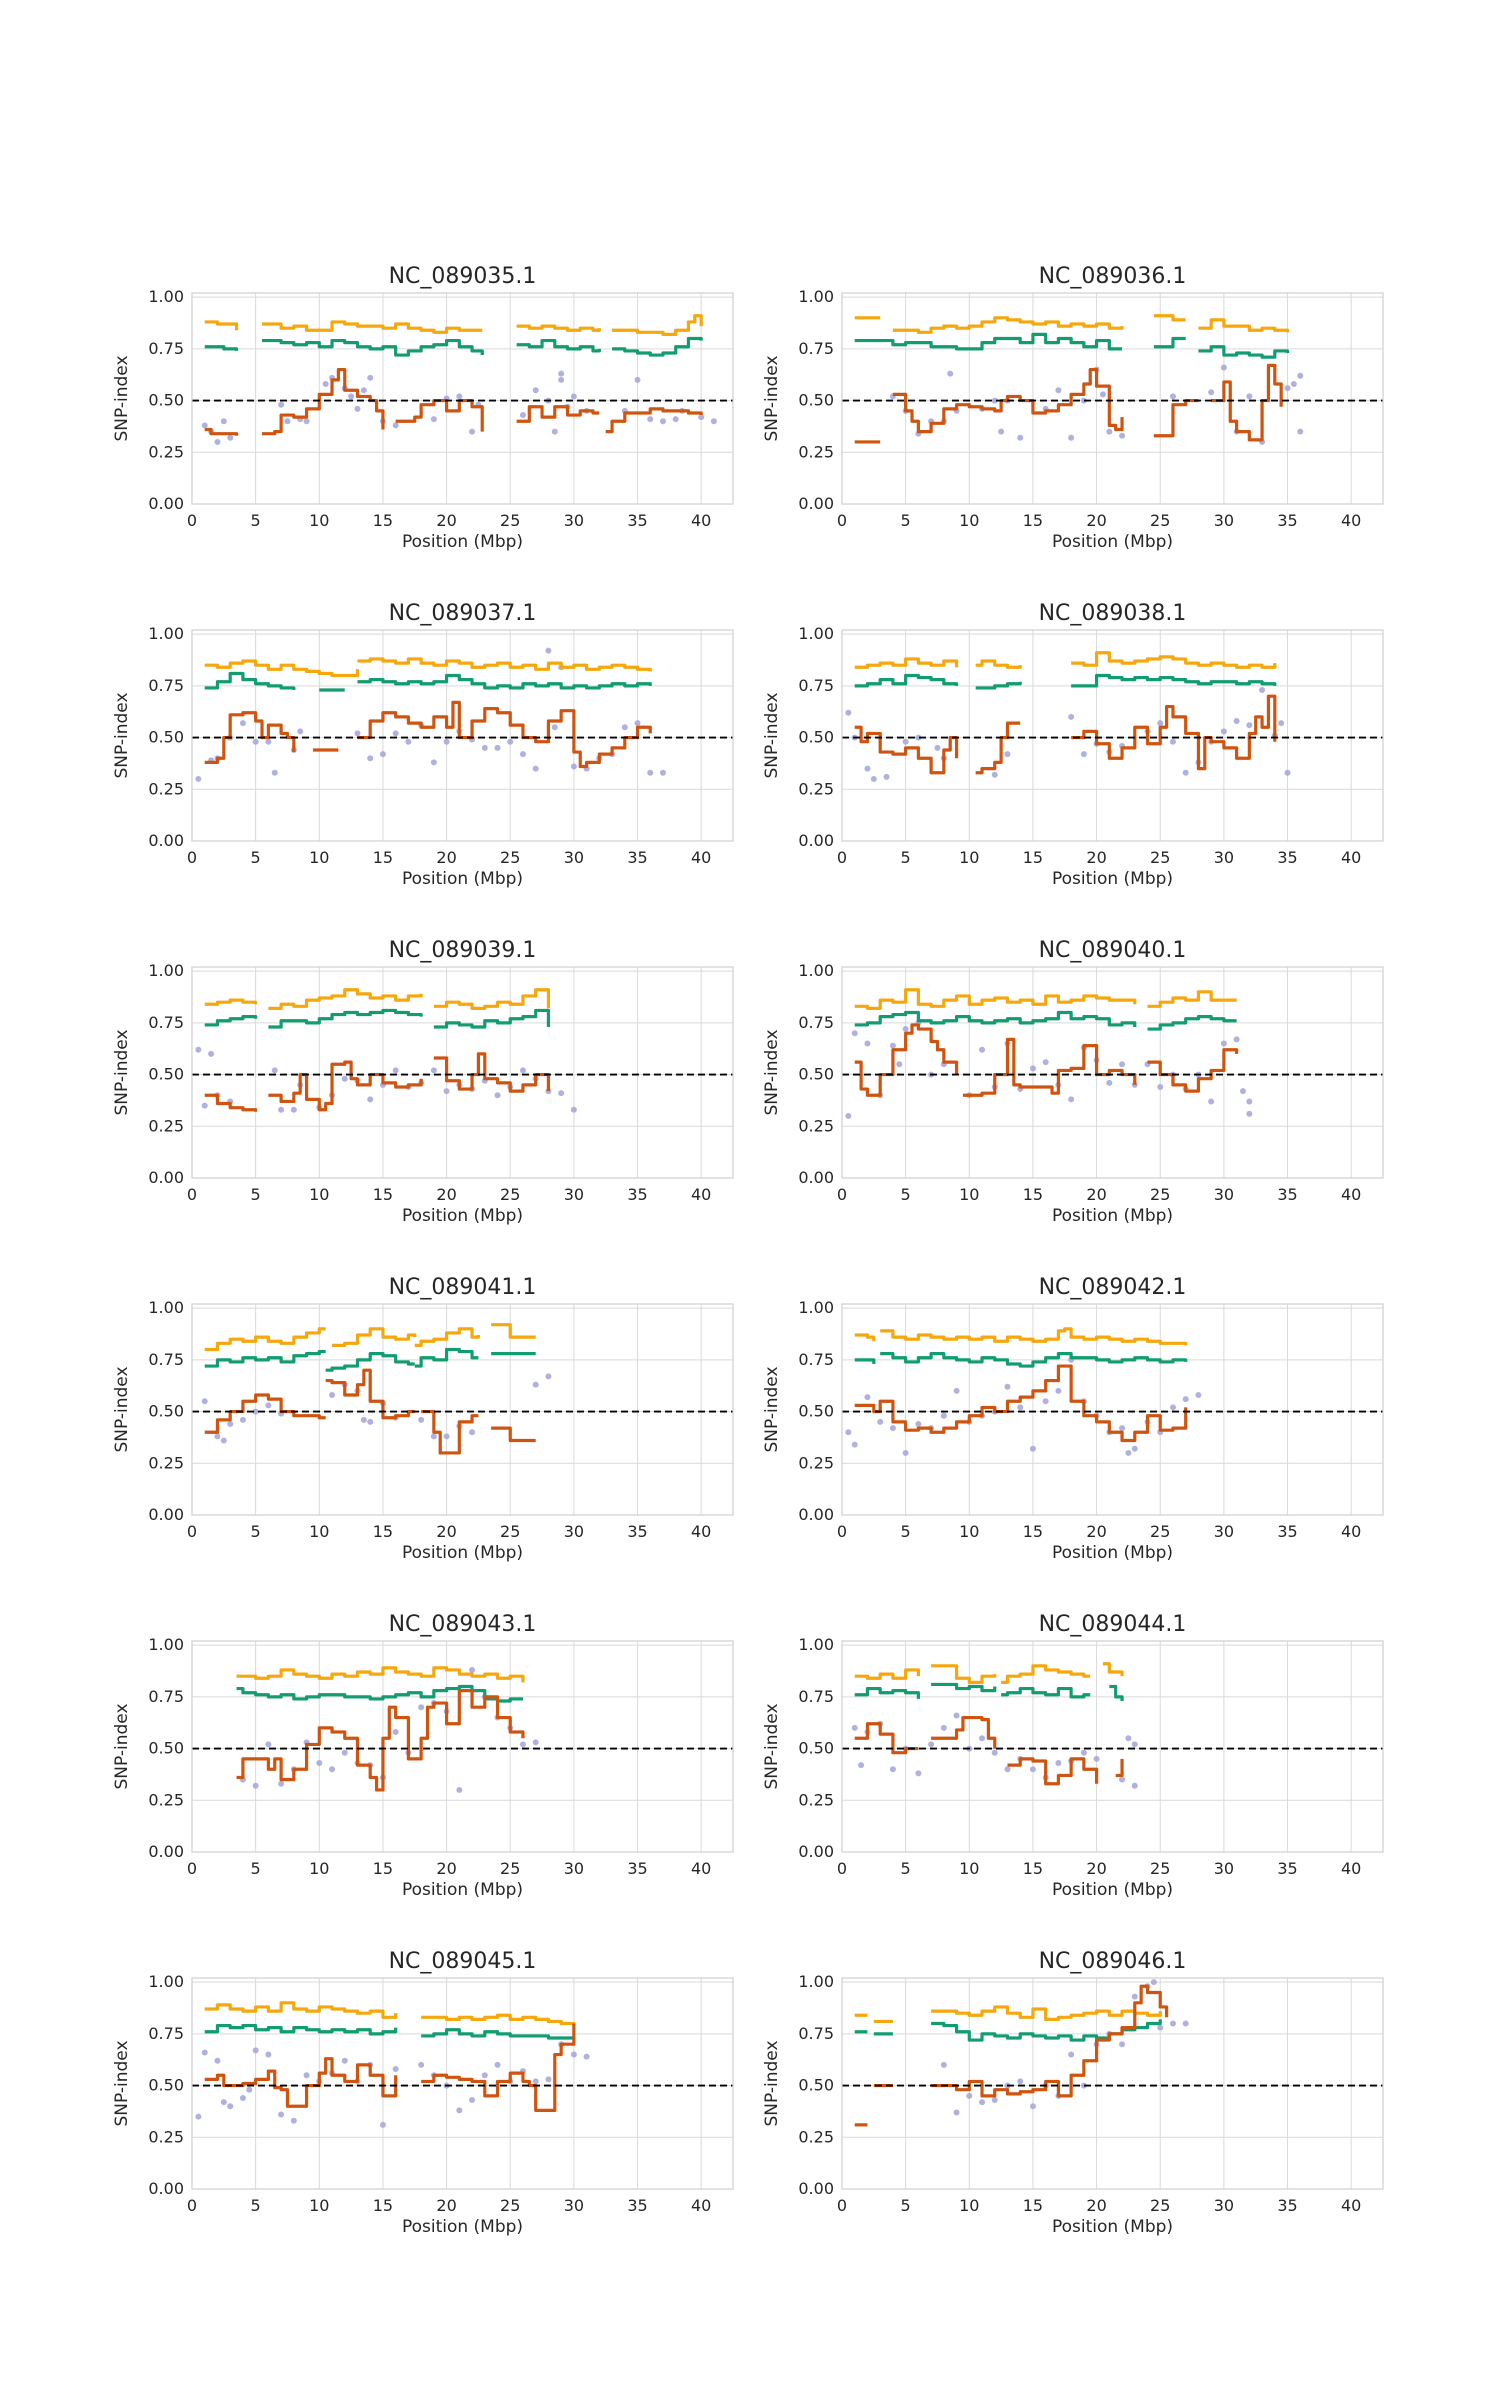 This screenshot has height=2400, width=1500. Describe the element at coordinates (166, 1462) in the screenshot. I see `y-tick-label: 0.25` at that location.